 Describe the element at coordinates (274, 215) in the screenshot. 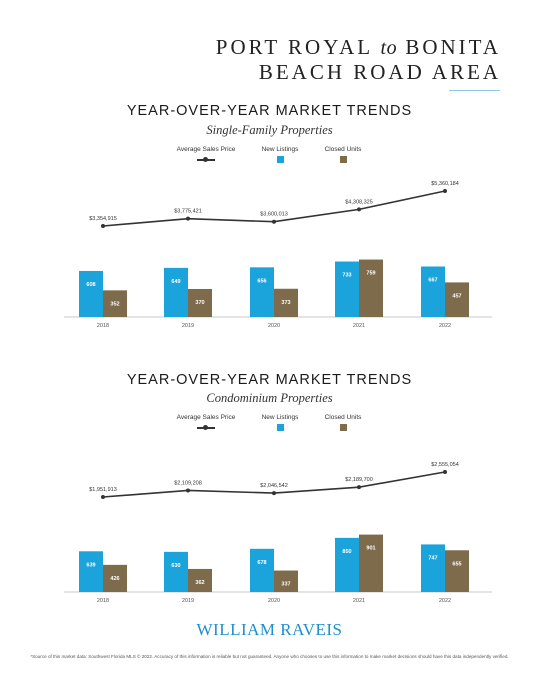

I see `avg-price-label: $3,600,013` at that location.